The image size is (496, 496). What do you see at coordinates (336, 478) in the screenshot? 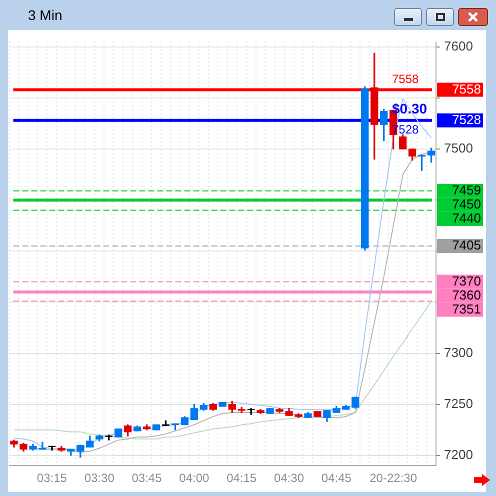
I see `x-tick-label: 04:45` at bounding box center [336, 478].